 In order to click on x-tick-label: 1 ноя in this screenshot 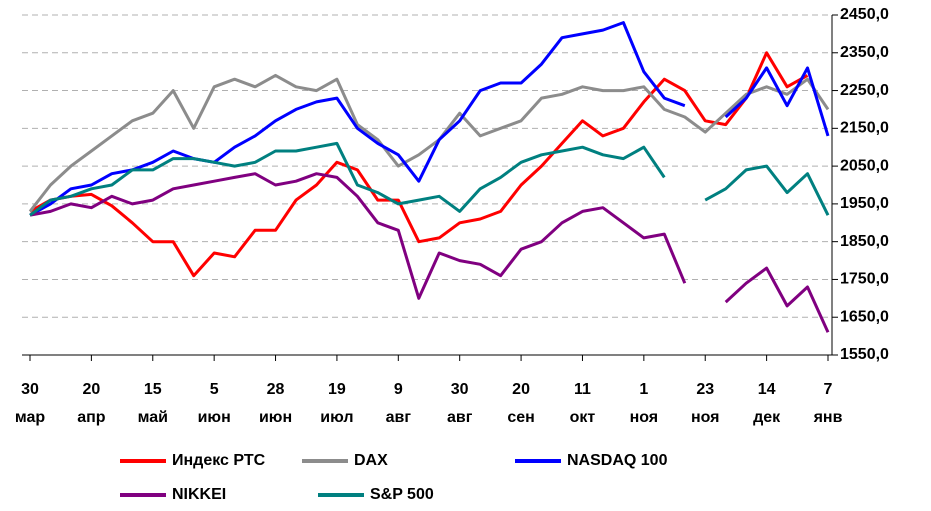, I will do `click(644, 403)`.